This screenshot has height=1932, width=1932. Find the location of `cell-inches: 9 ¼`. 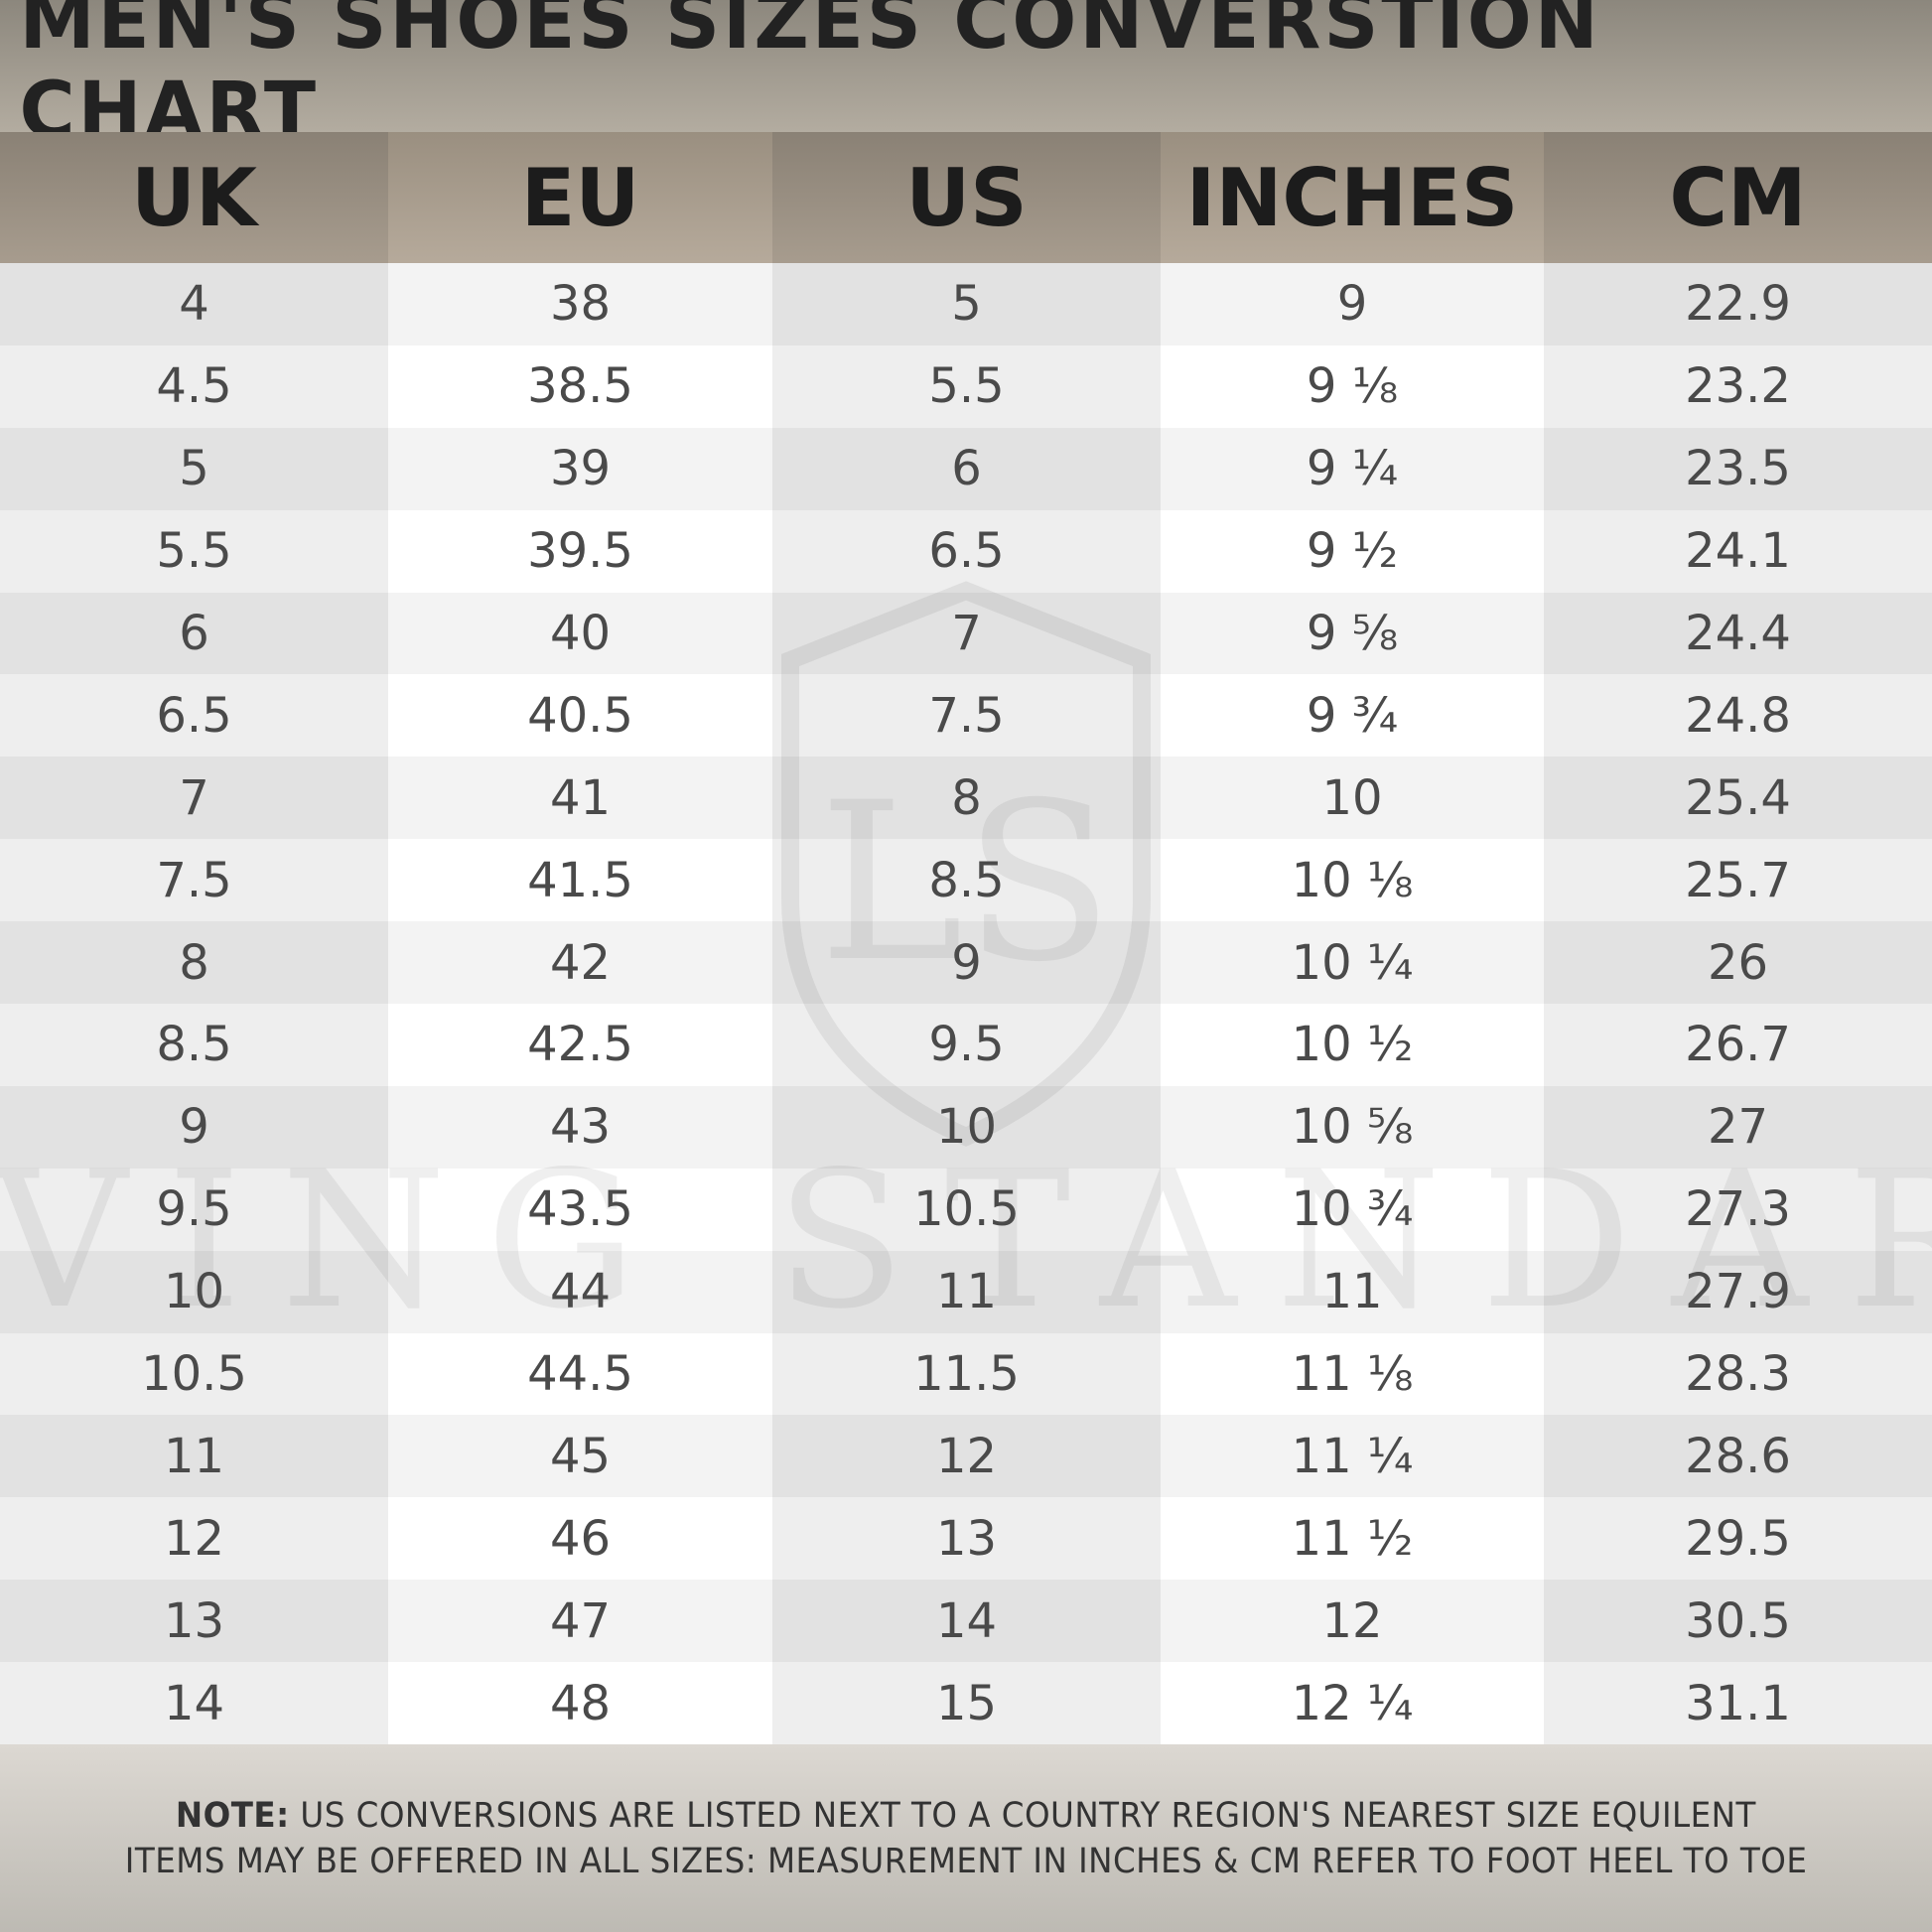

cell-inches: 9 ¼ is located at coordinates (1353, 468).